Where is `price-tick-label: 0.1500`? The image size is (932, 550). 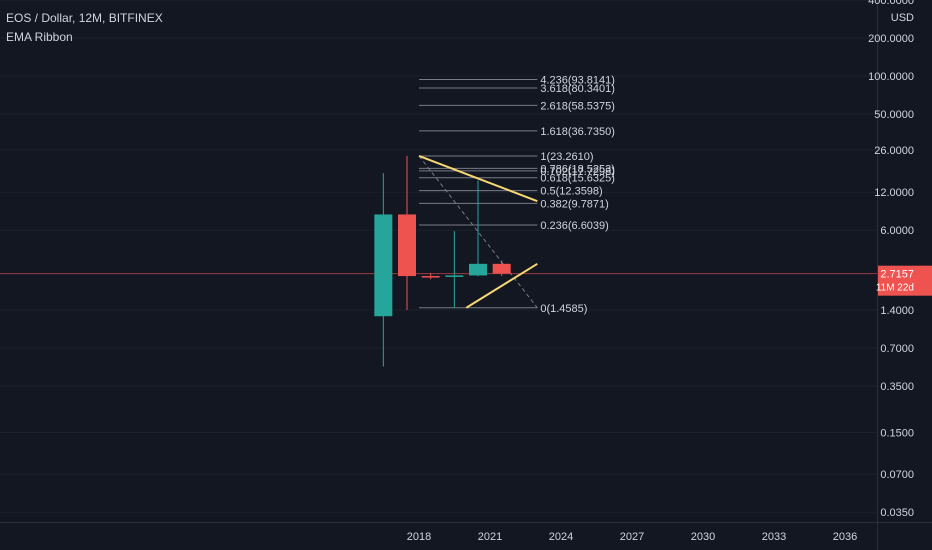
price-tick-label: 0.1500 is located at coordinates (897, 433).